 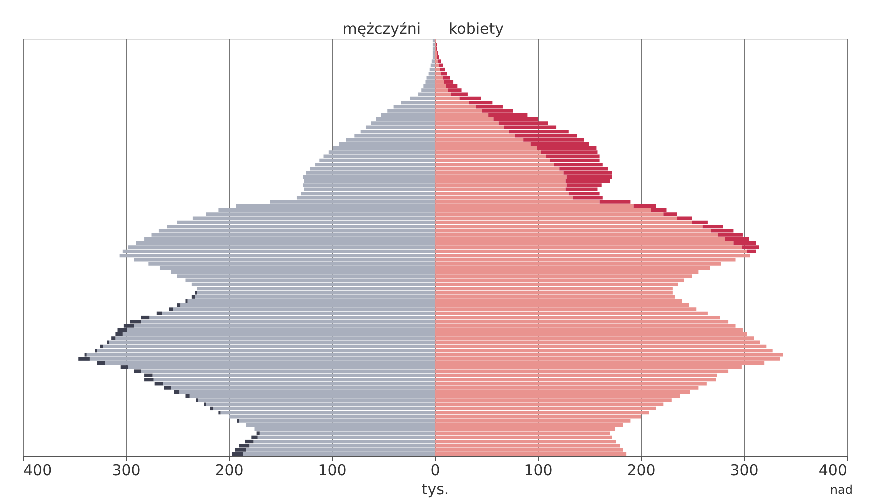 I want to click on series-label: kobiety, so click(x=476, y=29).